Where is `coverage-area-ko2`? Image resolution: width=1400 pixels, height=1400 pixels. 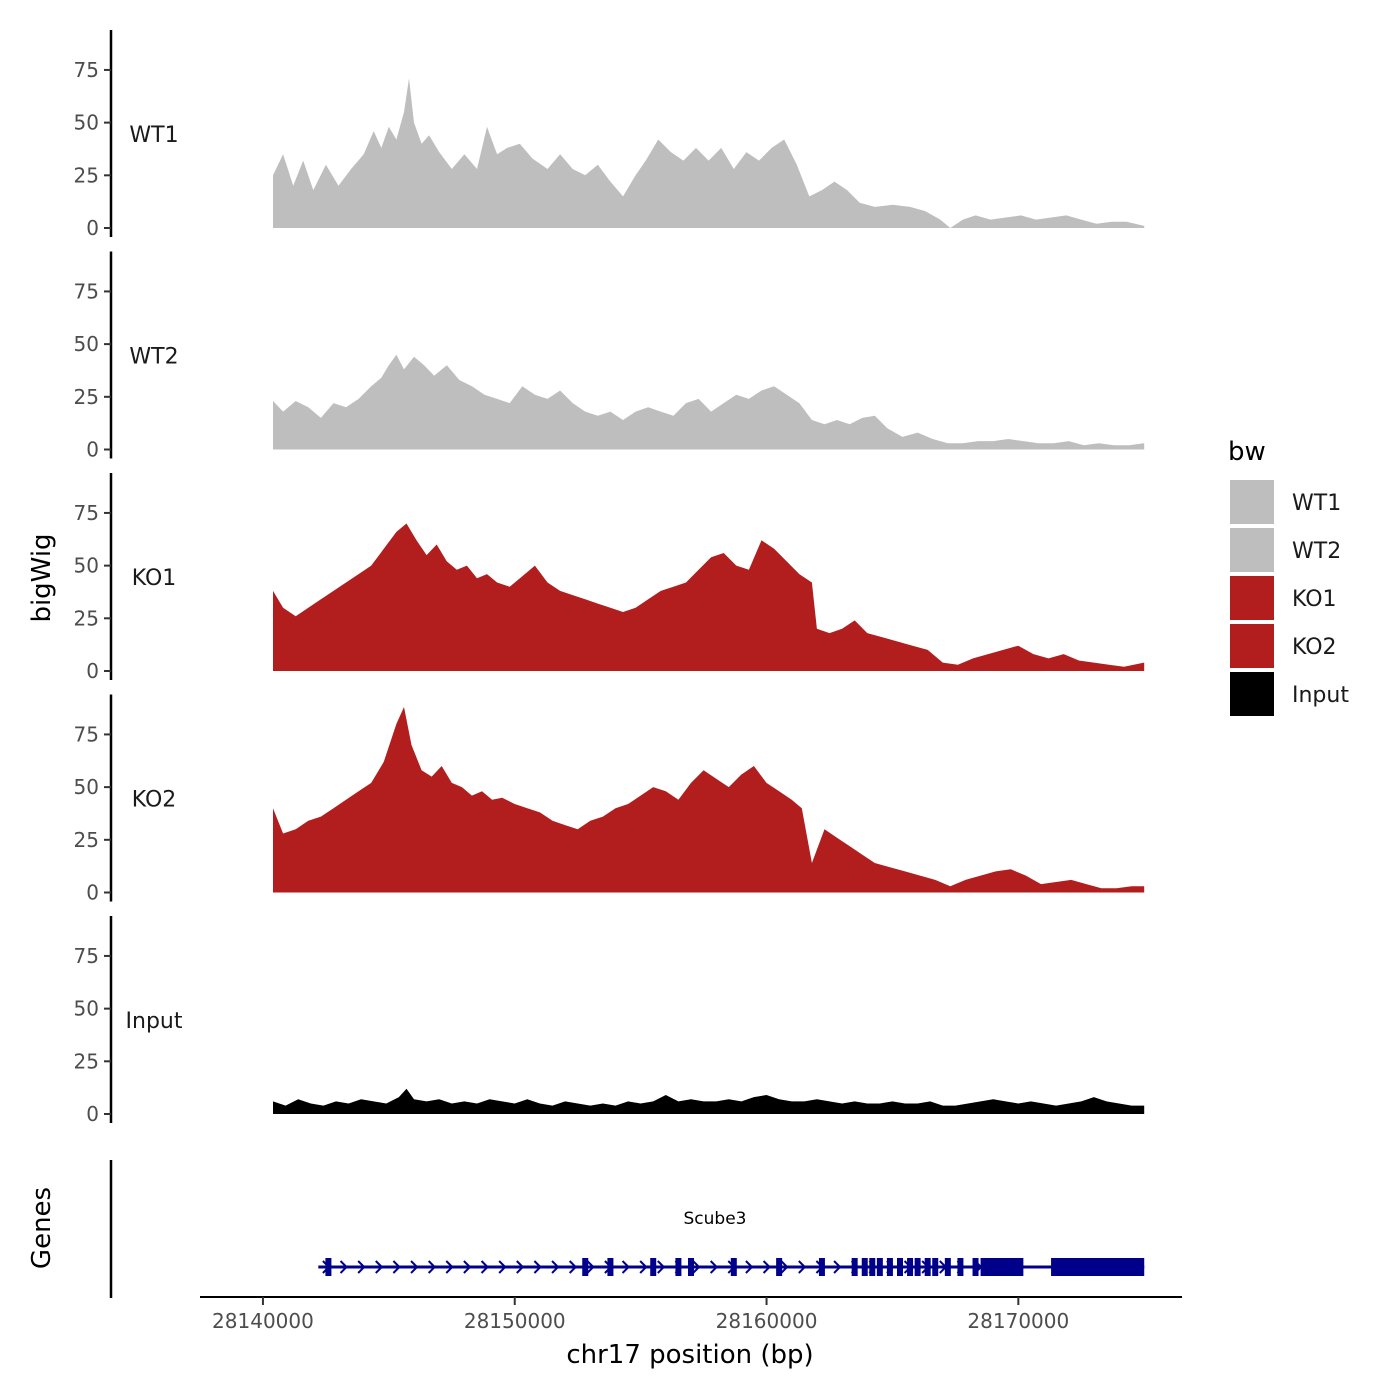 coverage-area-ko2 is located at coordinates (709, 800).